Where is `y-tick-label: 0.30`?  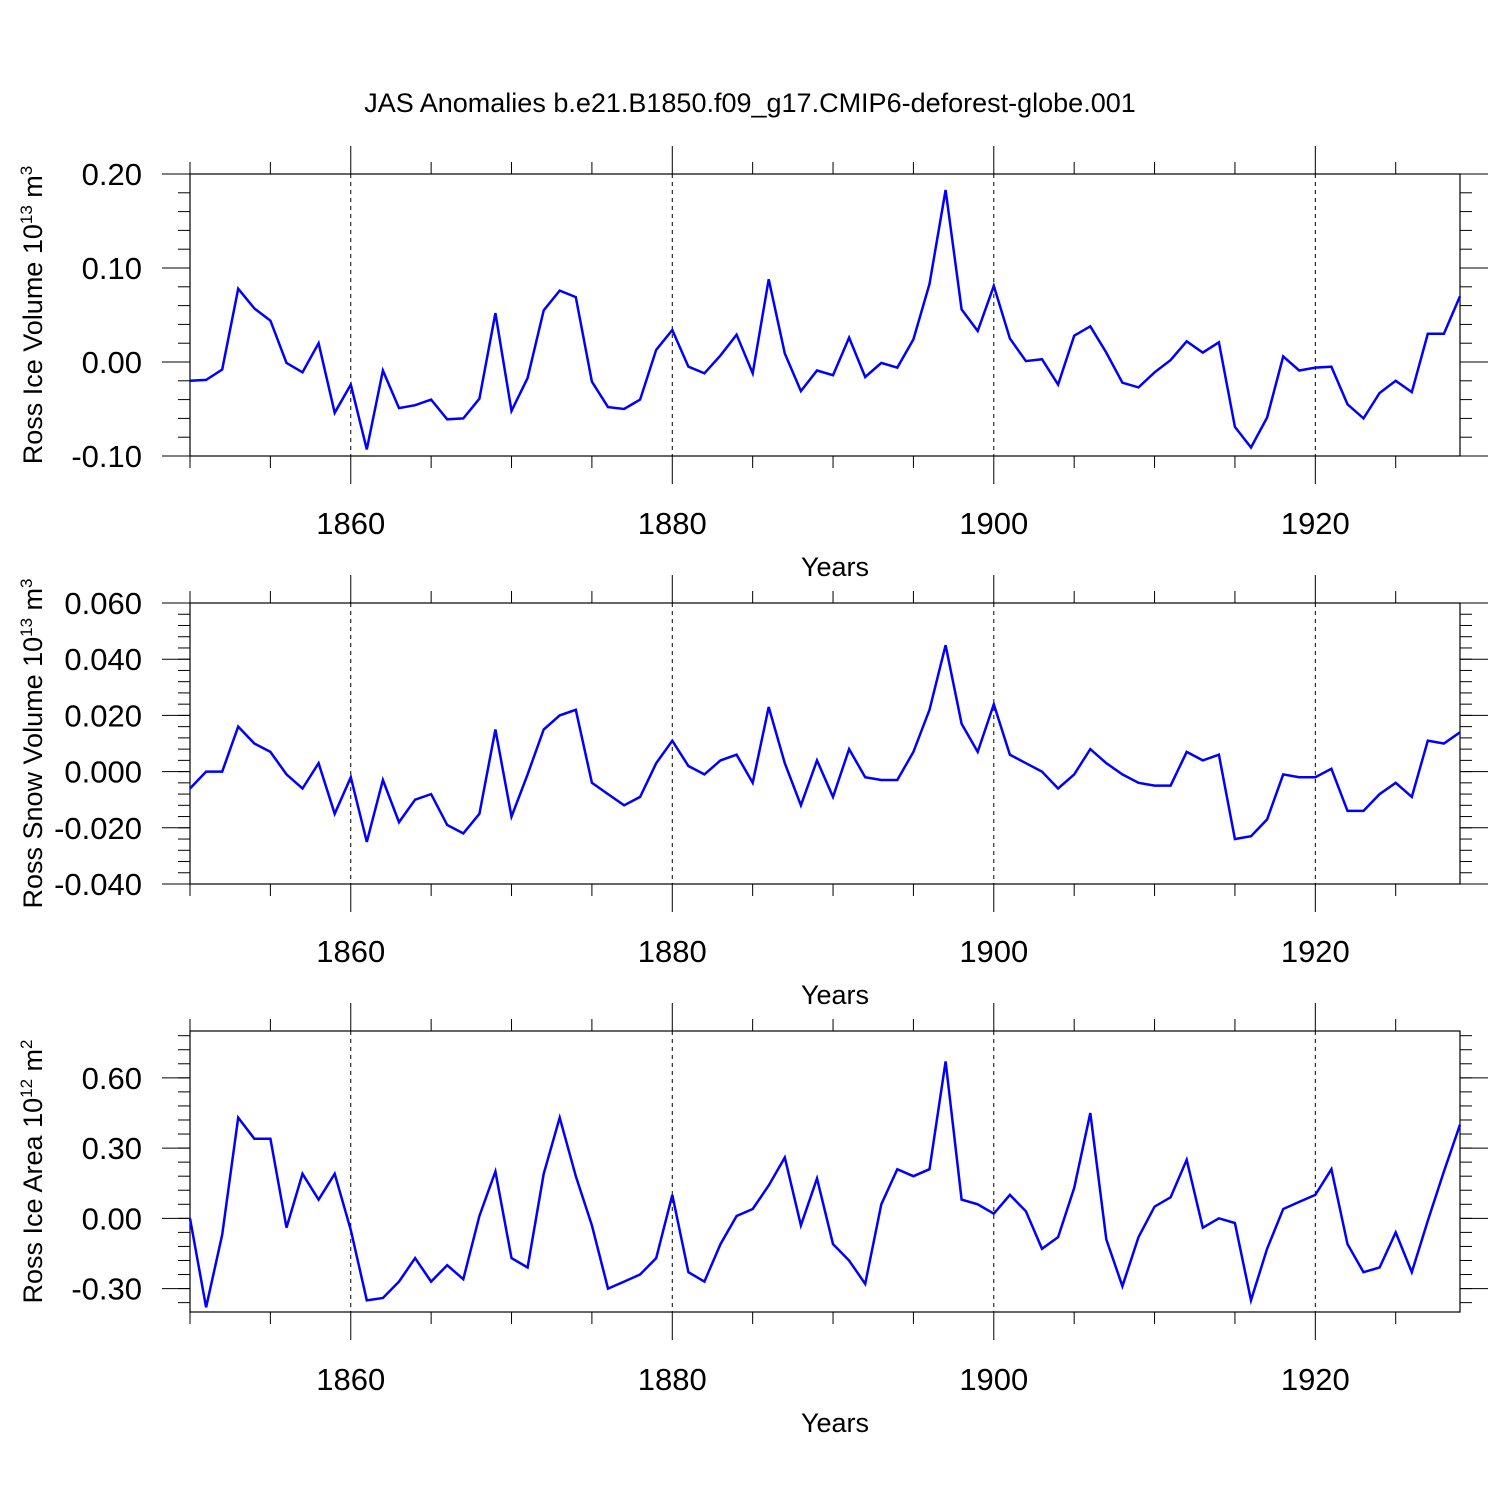
y-tick-label: 0.30 is located at coordinates (112, 1148).